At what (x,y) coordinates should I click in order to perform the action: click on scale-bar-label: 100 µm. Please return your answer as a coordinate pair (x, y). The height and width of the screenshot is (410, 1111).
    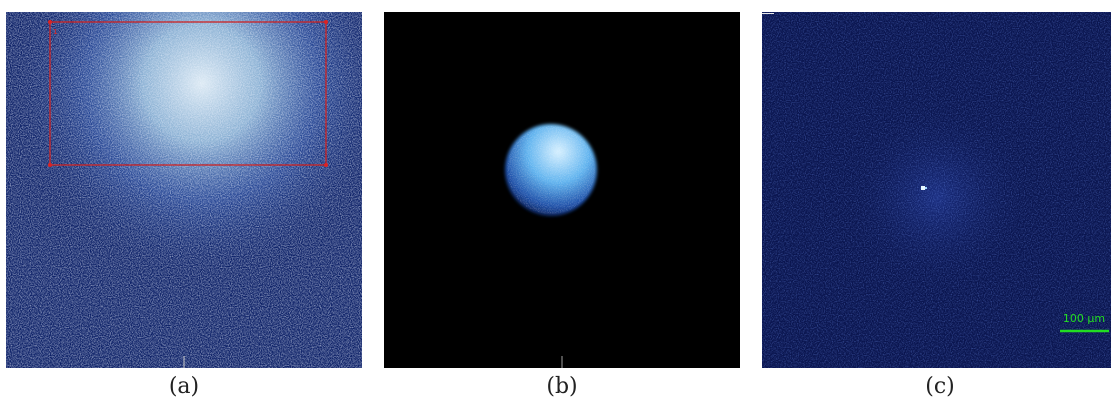
    Looking at the image, I should click on (1084, 318).